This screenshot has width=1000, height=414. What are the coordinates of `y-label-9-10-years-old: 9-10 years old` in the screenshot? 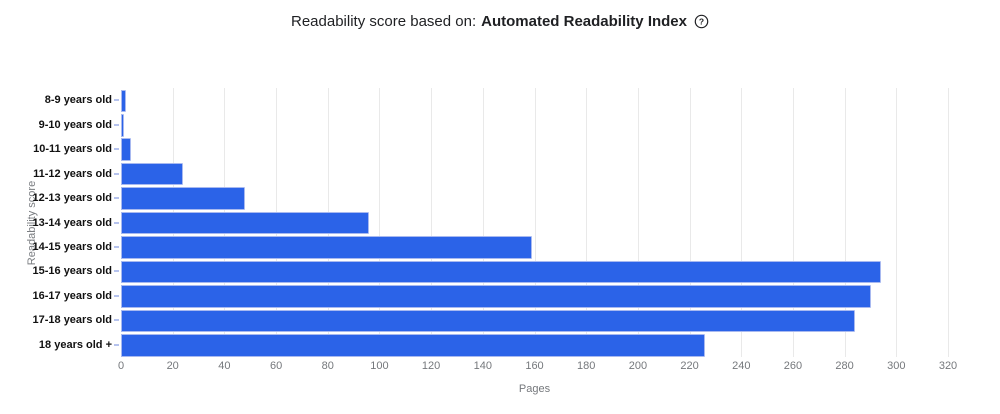 It's located at (75, 124).